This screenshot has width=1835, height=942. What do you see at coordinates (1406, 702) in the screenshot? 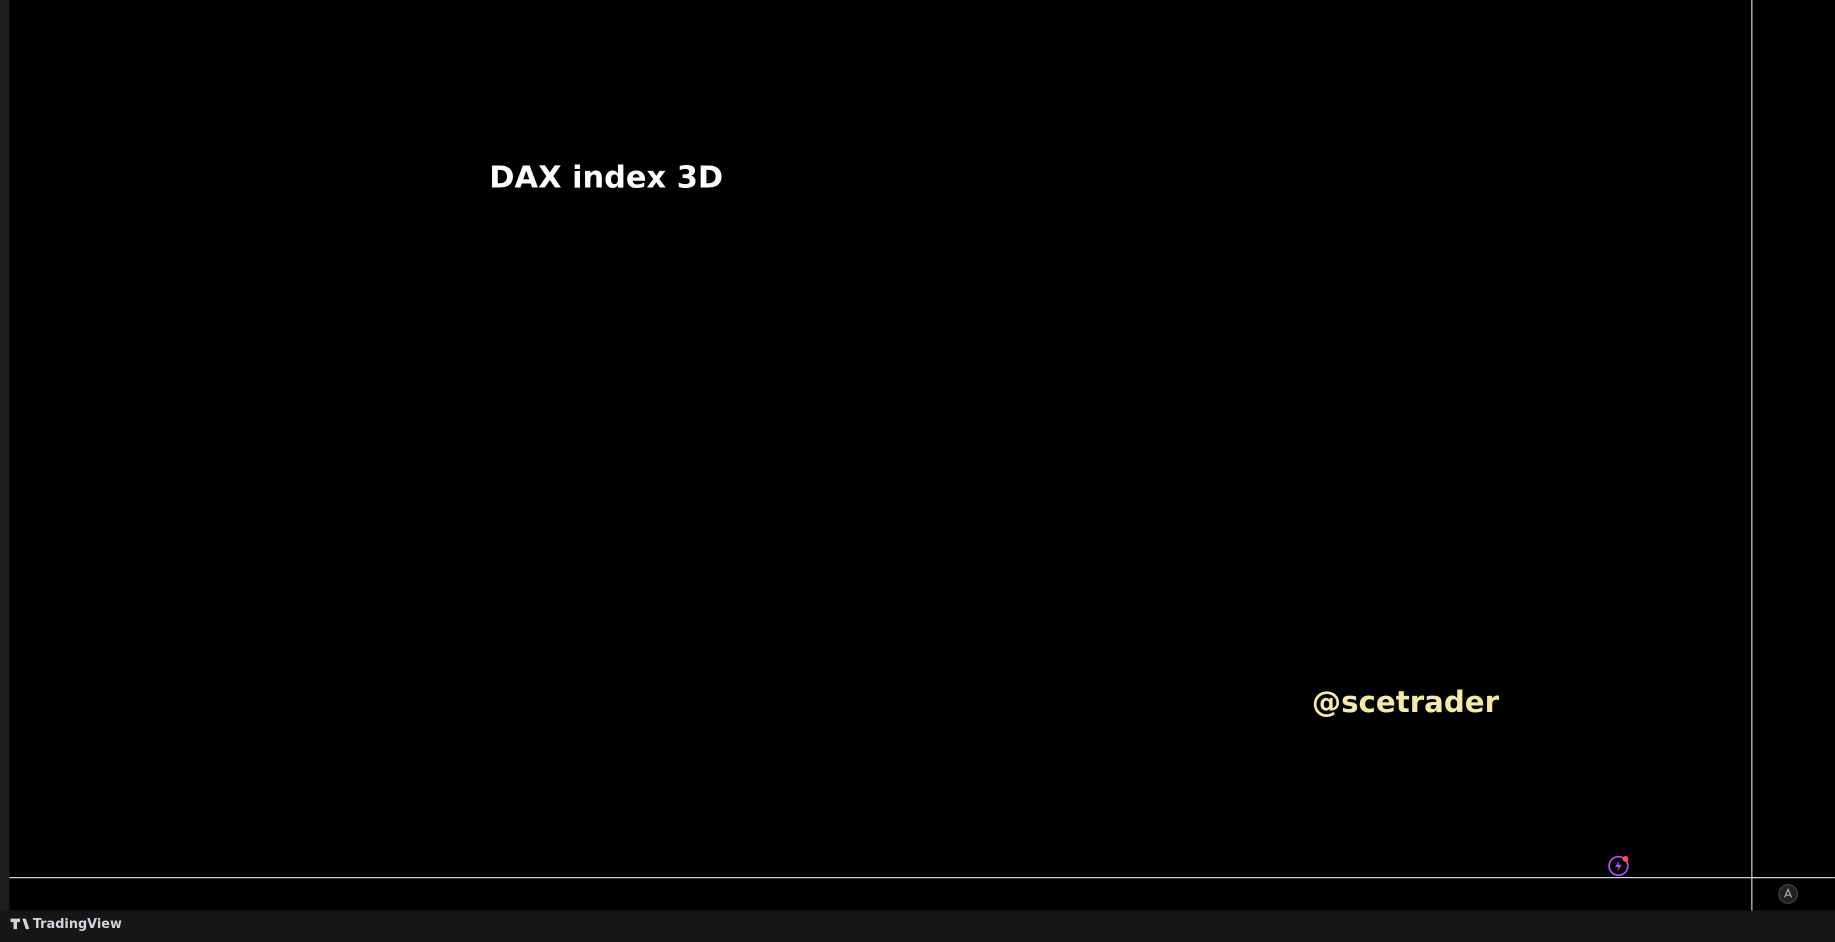
I see `watermark: @scetrader` at bounding box center [1406, 702].